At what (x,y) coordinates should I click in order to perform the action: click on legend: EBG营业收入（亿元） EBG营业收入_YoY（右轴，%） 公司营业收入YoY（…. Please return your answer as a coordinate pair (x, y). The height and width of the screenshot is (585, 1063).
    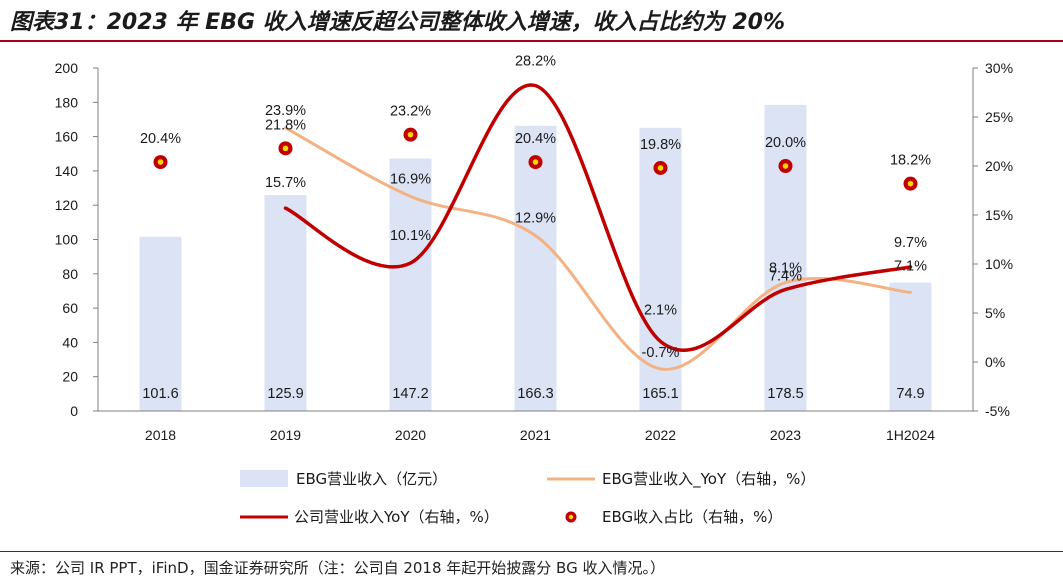
    Looking at the image, I should click on (527, 498).